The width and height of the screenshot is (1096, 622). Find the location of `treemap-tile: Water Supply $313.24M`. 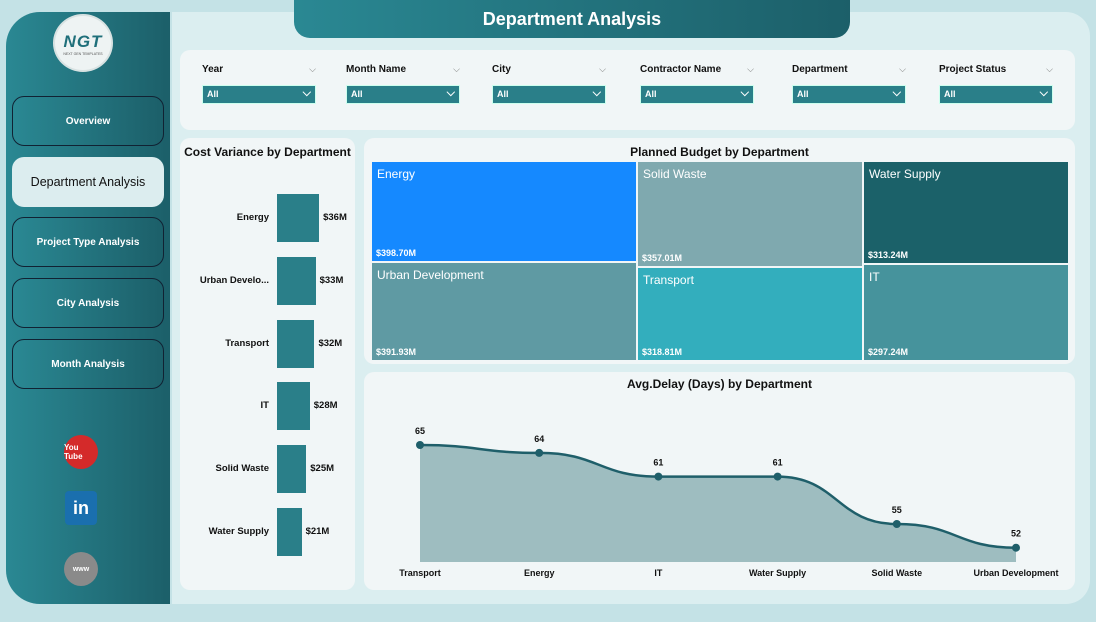

treemap-tile: Water Supply $313.24M is located at coordinates (966, 212).